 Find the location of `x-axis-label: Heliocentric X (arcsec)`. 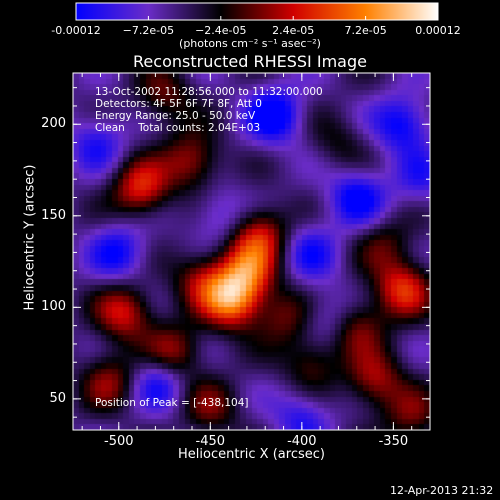

x-axis-label: Heliocentric X (arcsec) is located at coordinates (251, 454).